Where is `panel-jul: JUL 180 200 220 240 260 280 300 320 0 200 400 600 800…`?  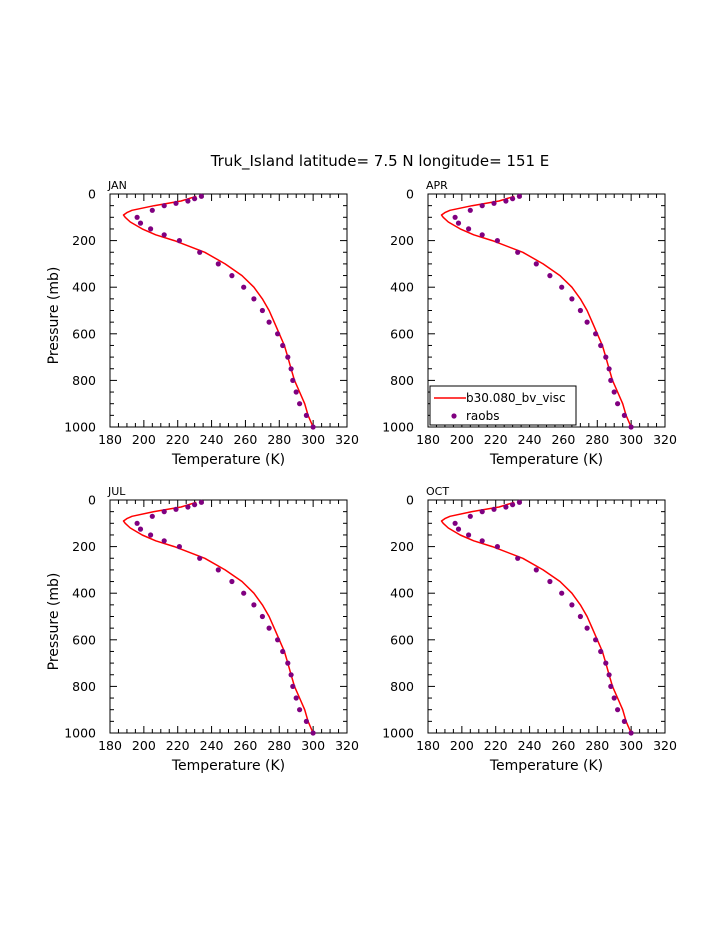 panel-jul: JUL 180 200 220 240 260 280 300 320 0 200 400 600 800… is located at coordinates (202, 629).